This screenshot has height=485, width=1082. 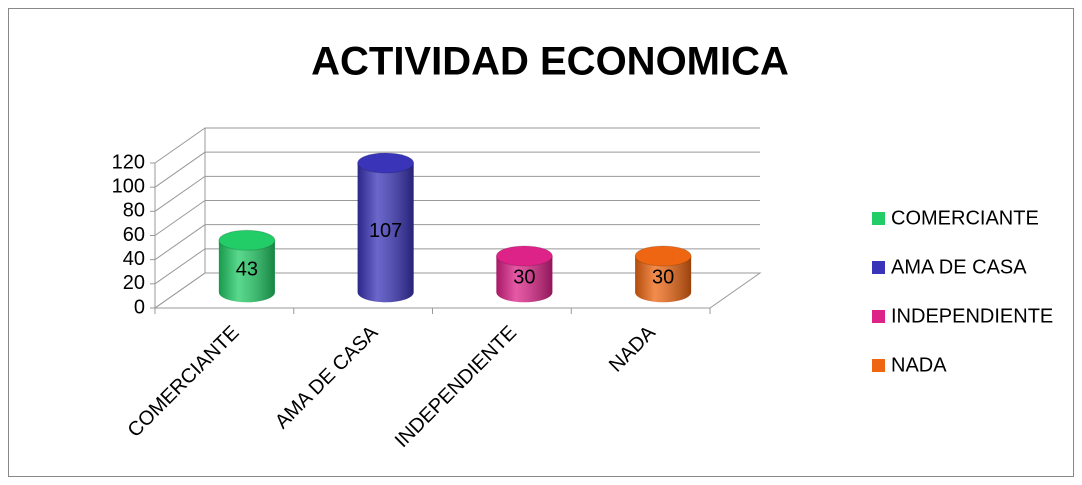 I want to click on data-label: 107, so click(x=385, y=231).